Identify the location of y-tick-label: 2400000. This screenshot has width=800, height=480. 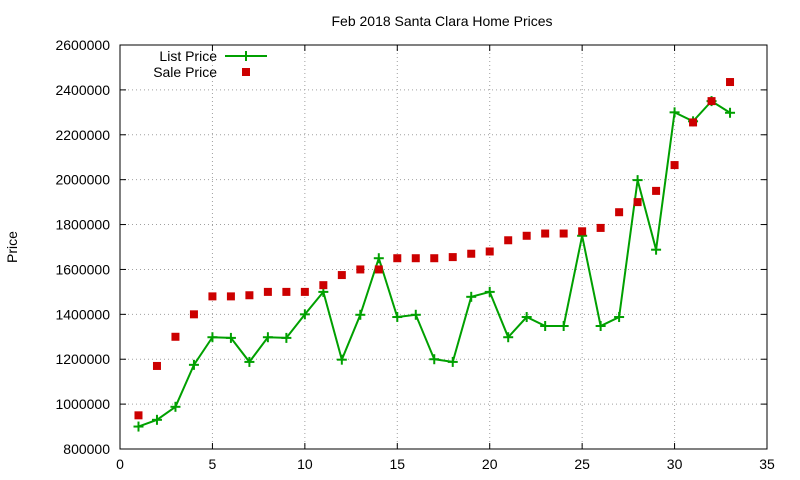
(82, 90).